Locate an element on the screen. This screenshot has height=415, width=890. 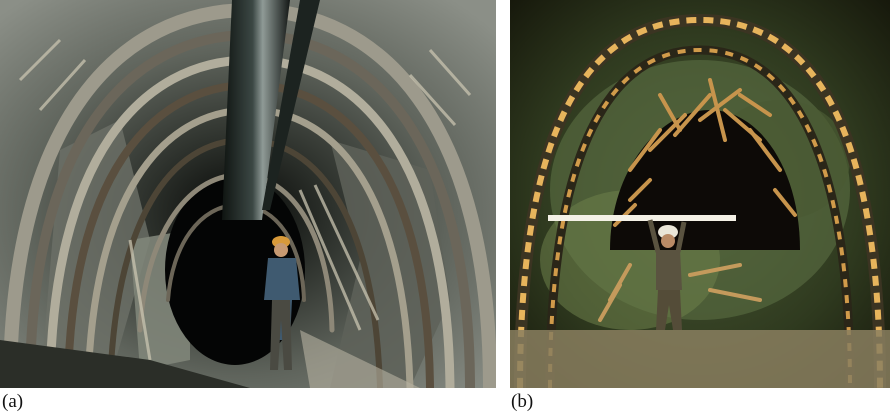
panel-label-b: (b) is located at coordinates (522, 401).